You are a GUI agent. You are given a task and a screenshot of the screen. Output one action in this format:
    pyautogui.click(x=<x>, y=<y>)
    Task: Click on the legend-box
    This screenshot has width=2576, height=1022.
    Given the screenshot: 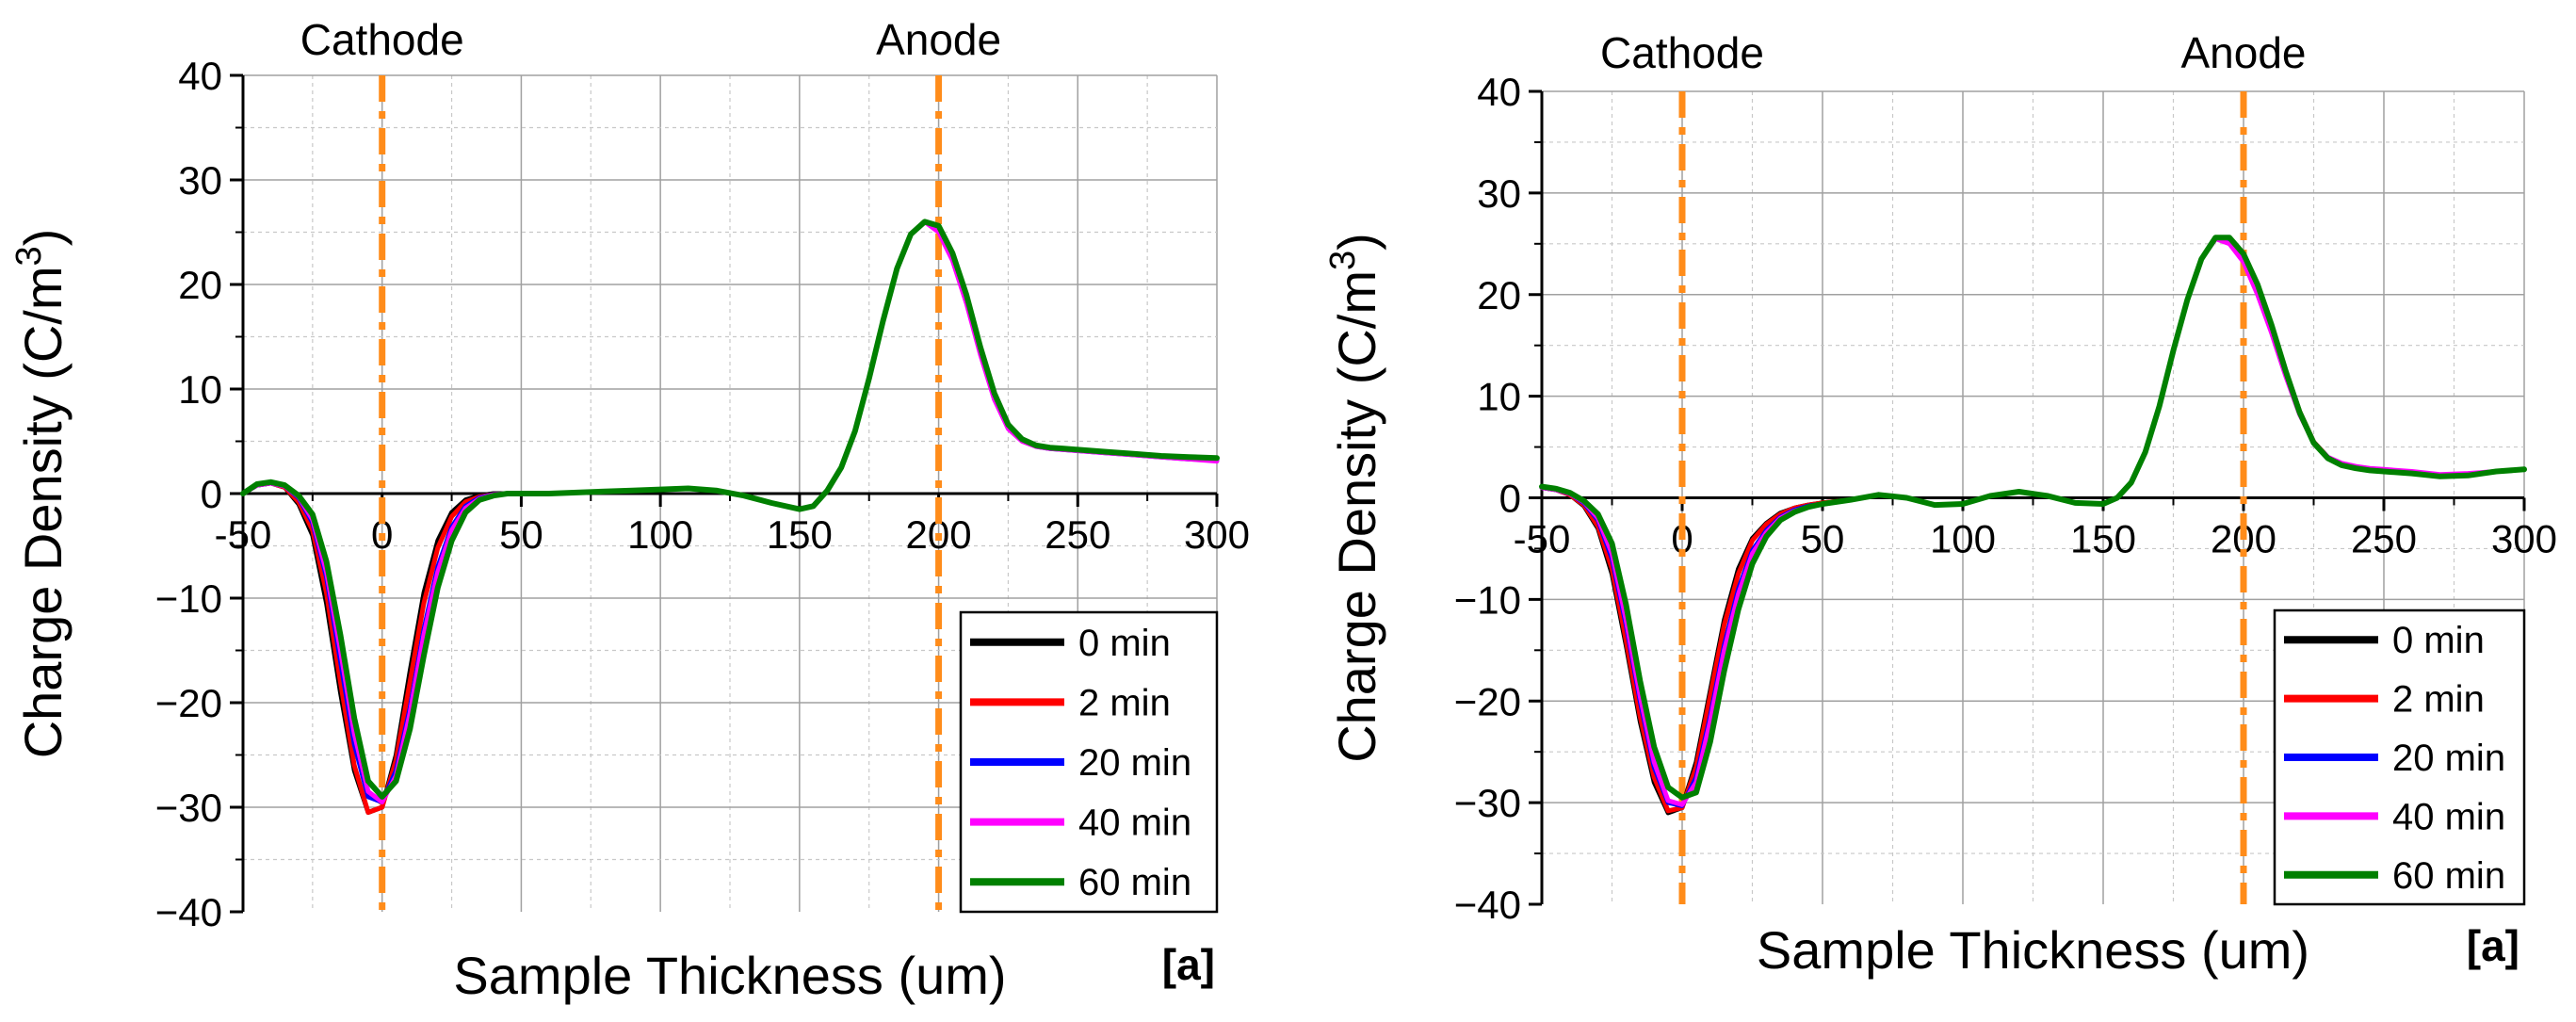 What is the action you would take?
    pyautogui.click(x=2399, y=757)
    